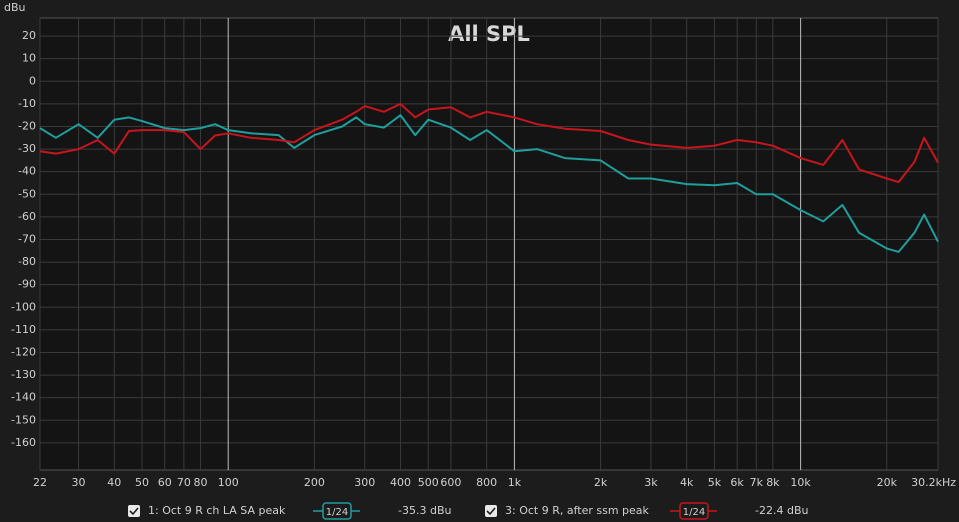 This screenshot has height=522, width=959. I want to click on x-tick-label: 70, so click(184, 482).